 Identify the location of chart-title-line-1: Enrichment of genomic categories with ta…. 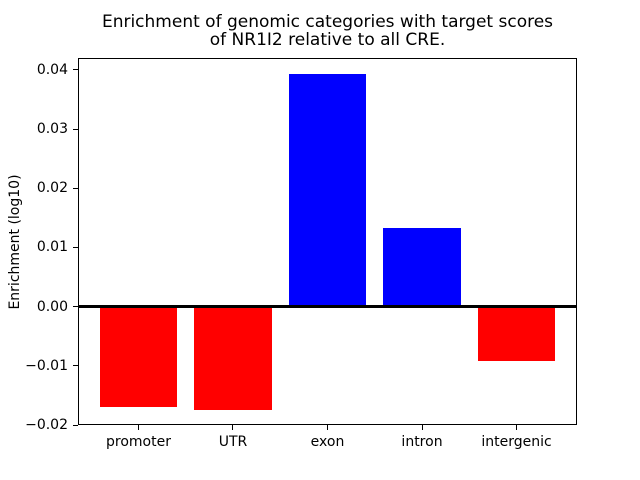
(327, 22).